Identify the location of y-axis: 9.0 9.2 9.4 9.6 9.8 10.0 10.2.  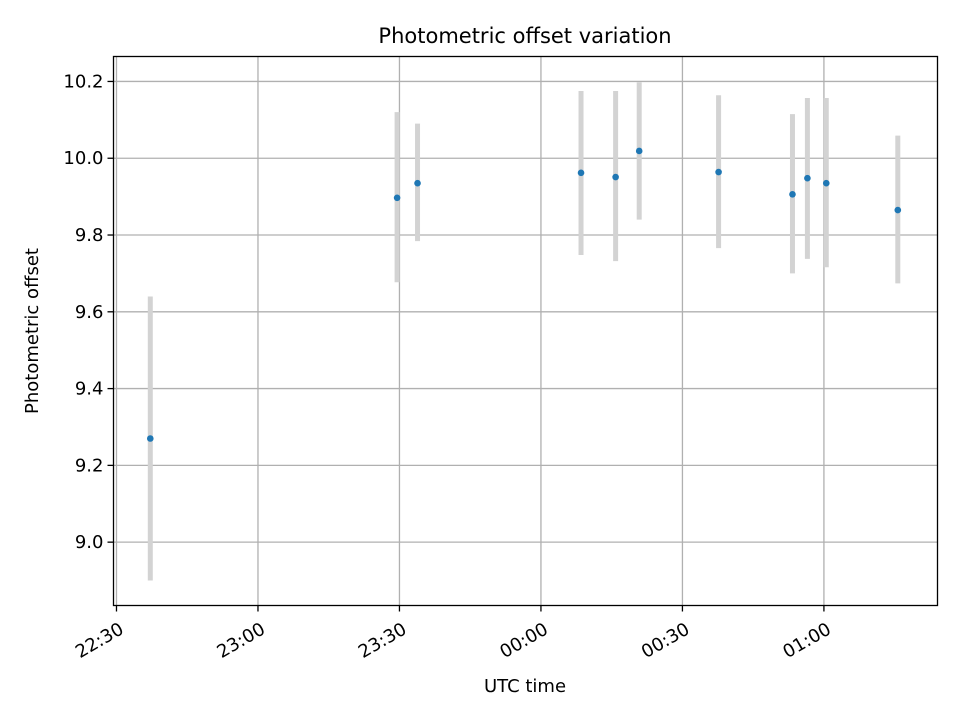
(88, 312).